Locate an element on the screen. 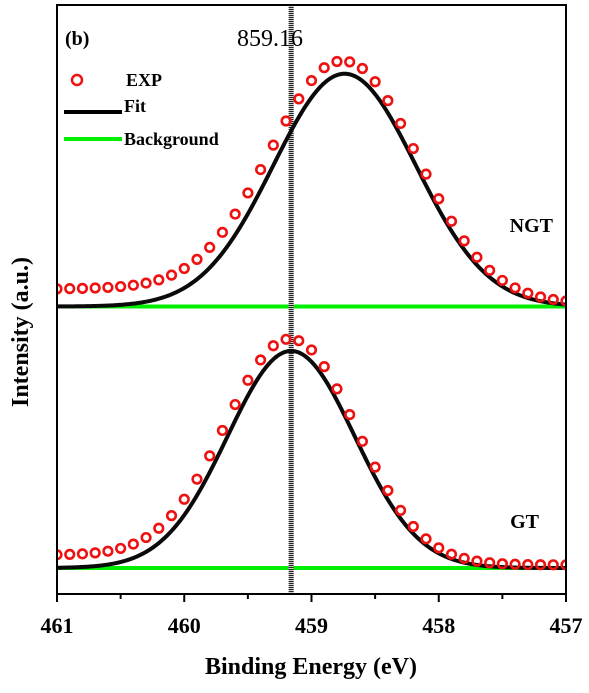 The height and width of the screenshot is (693, 589). series-label-gt: GT is located at coordinates (525, 522).